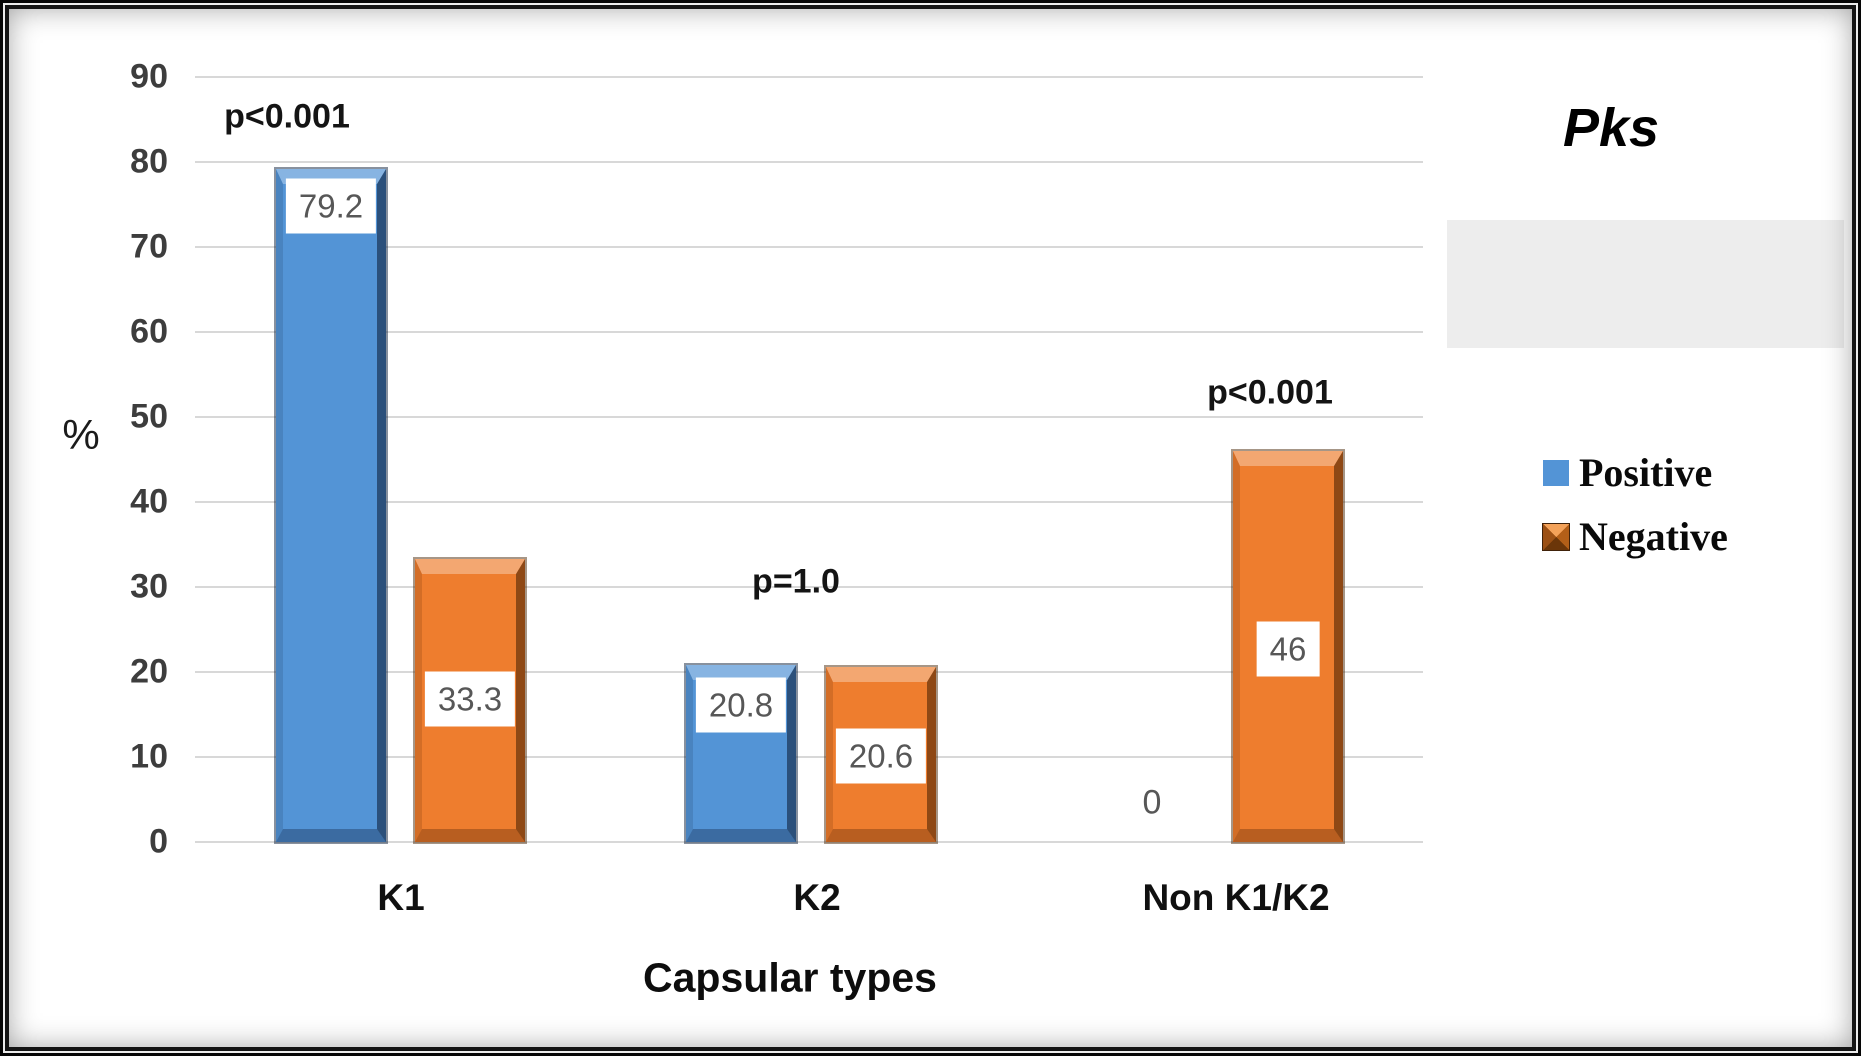  I want to click on x-axis-title: Capsular types, so click(790, 977).